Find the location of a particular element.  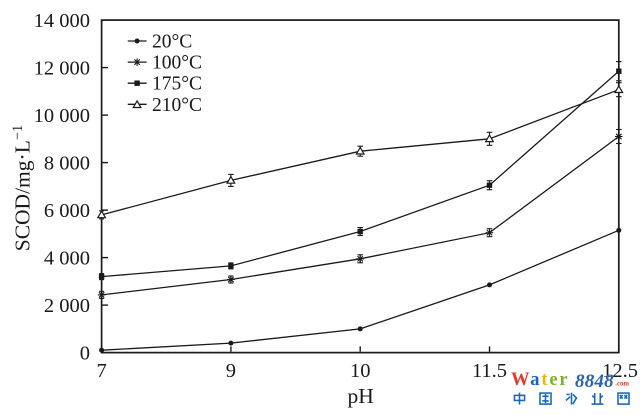

svg-text: 12 000 is located at coordinates (62, 68).